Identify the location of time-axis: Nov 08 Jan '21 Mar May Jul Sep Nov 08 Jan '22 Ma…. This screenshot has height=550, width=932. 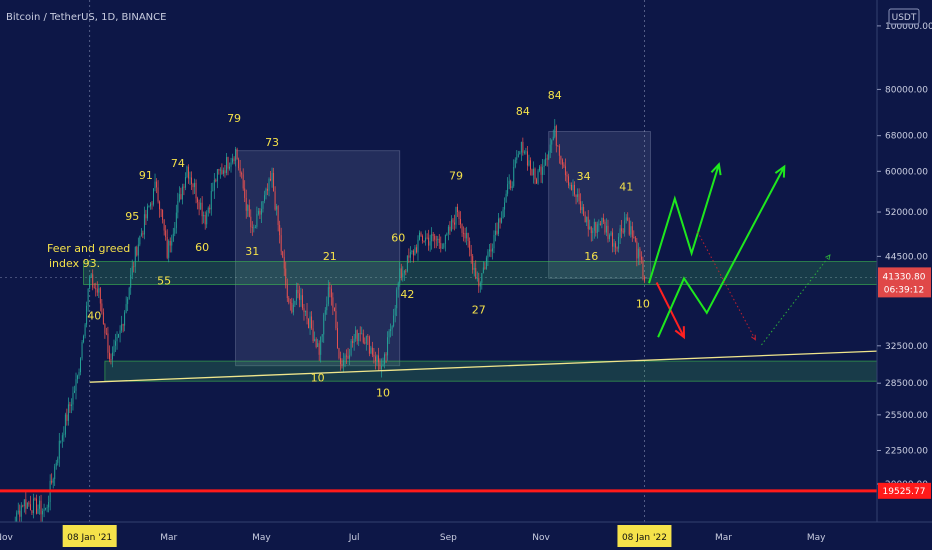
(466, 535).